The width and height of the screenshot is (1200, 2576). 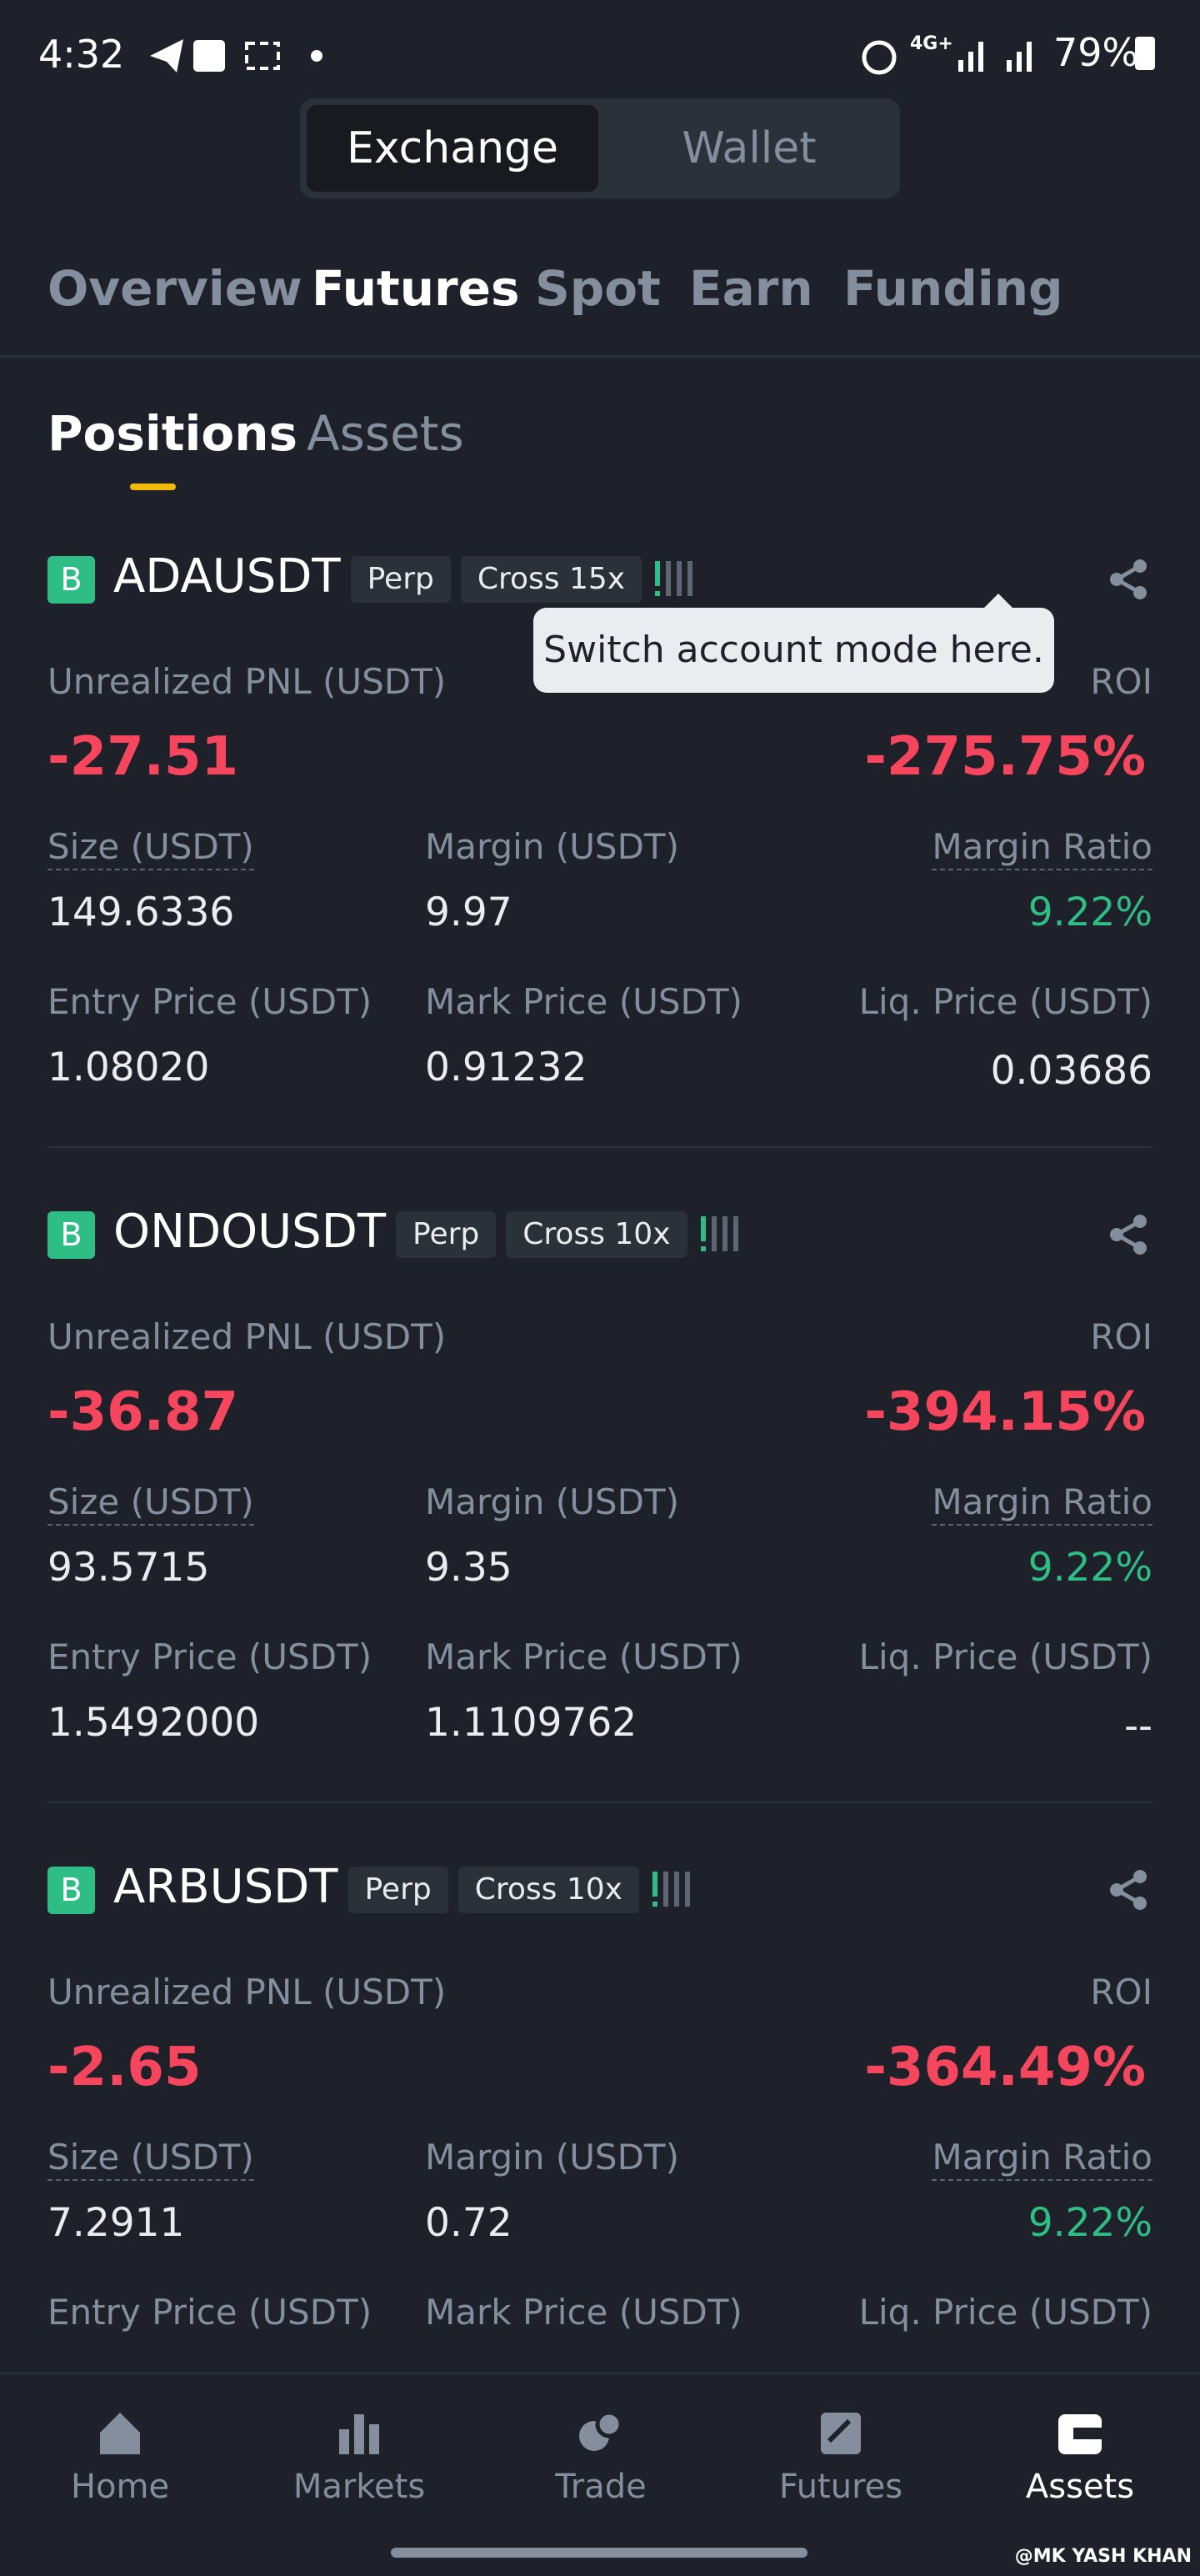 What do you see at coordinates (1145, 53) in the screenshot?
I see `battery-icon` at bounding box center [1145, 53].